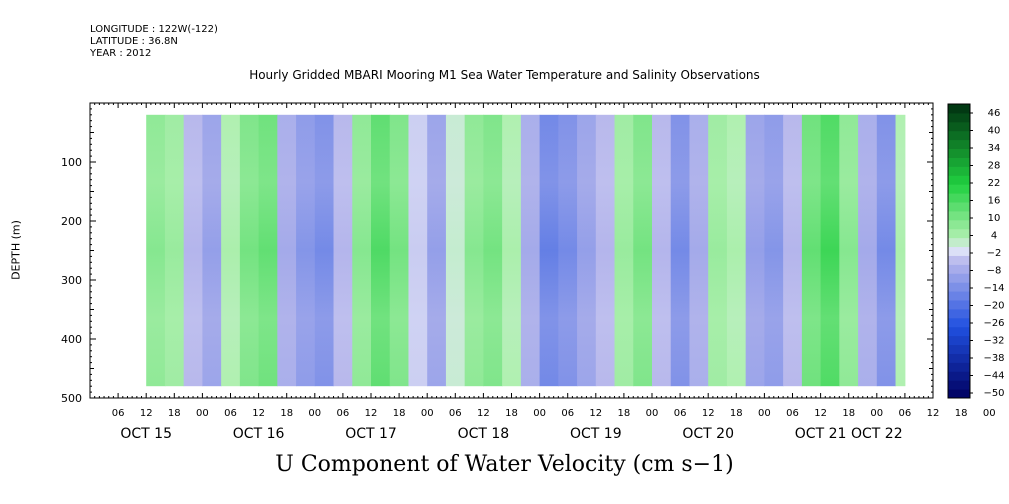 The width and height of the screenshot is (1009, 504). What do you see at coordinates (993, 288) in the screenshot?
I see `colorbar-label: −14` at bounding box center [993, 288].